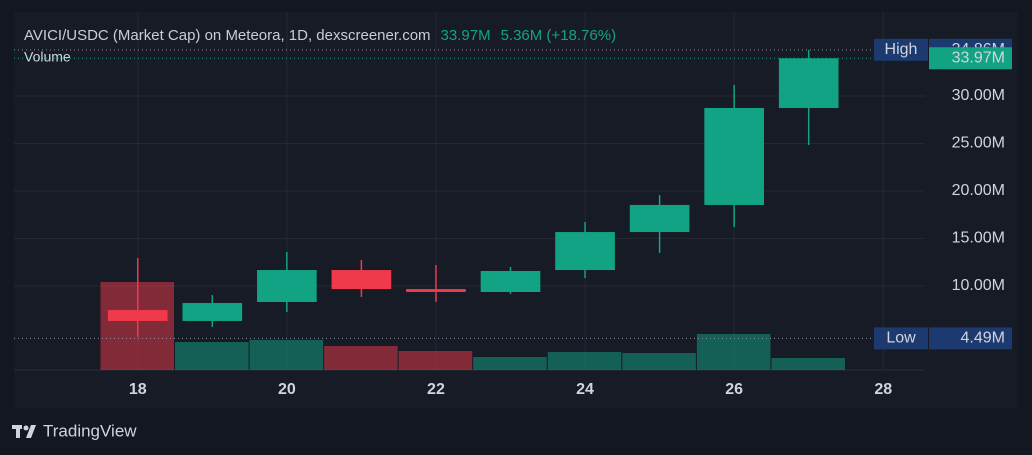  I want to click on x-tick-label: 28, so click(883, 389).